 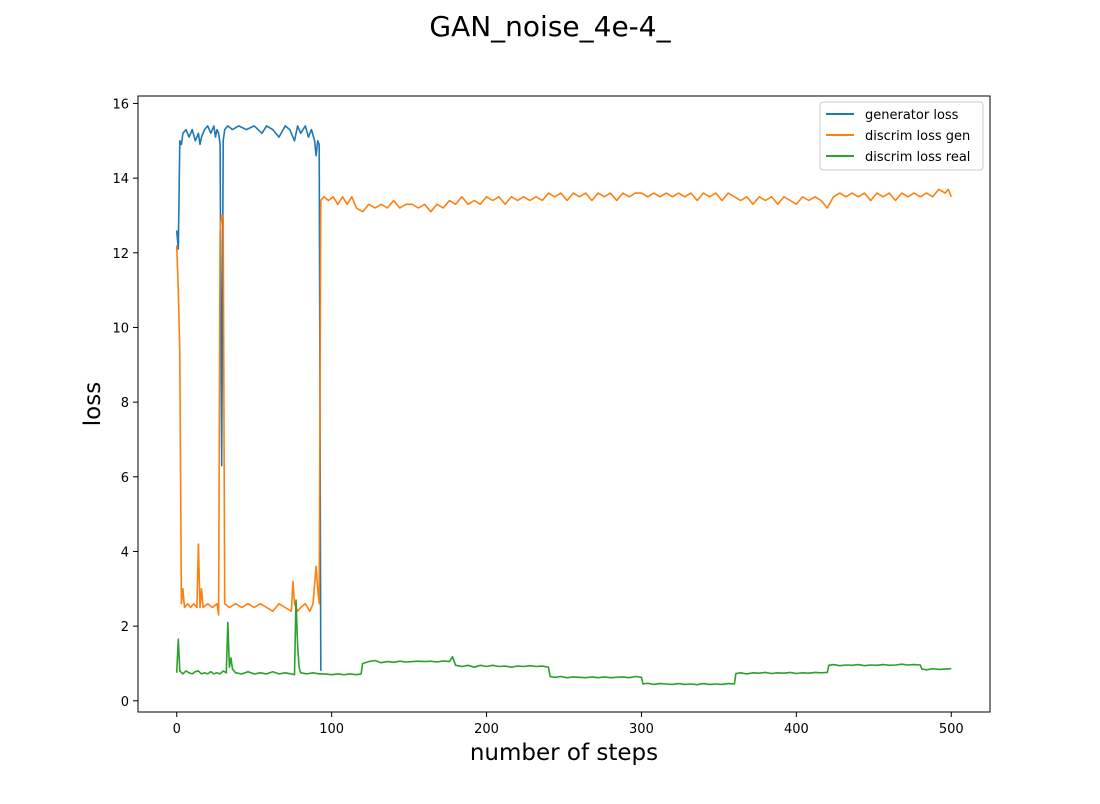 I want to click on legend-label: discrim loss real, so click(x=917, y=157).